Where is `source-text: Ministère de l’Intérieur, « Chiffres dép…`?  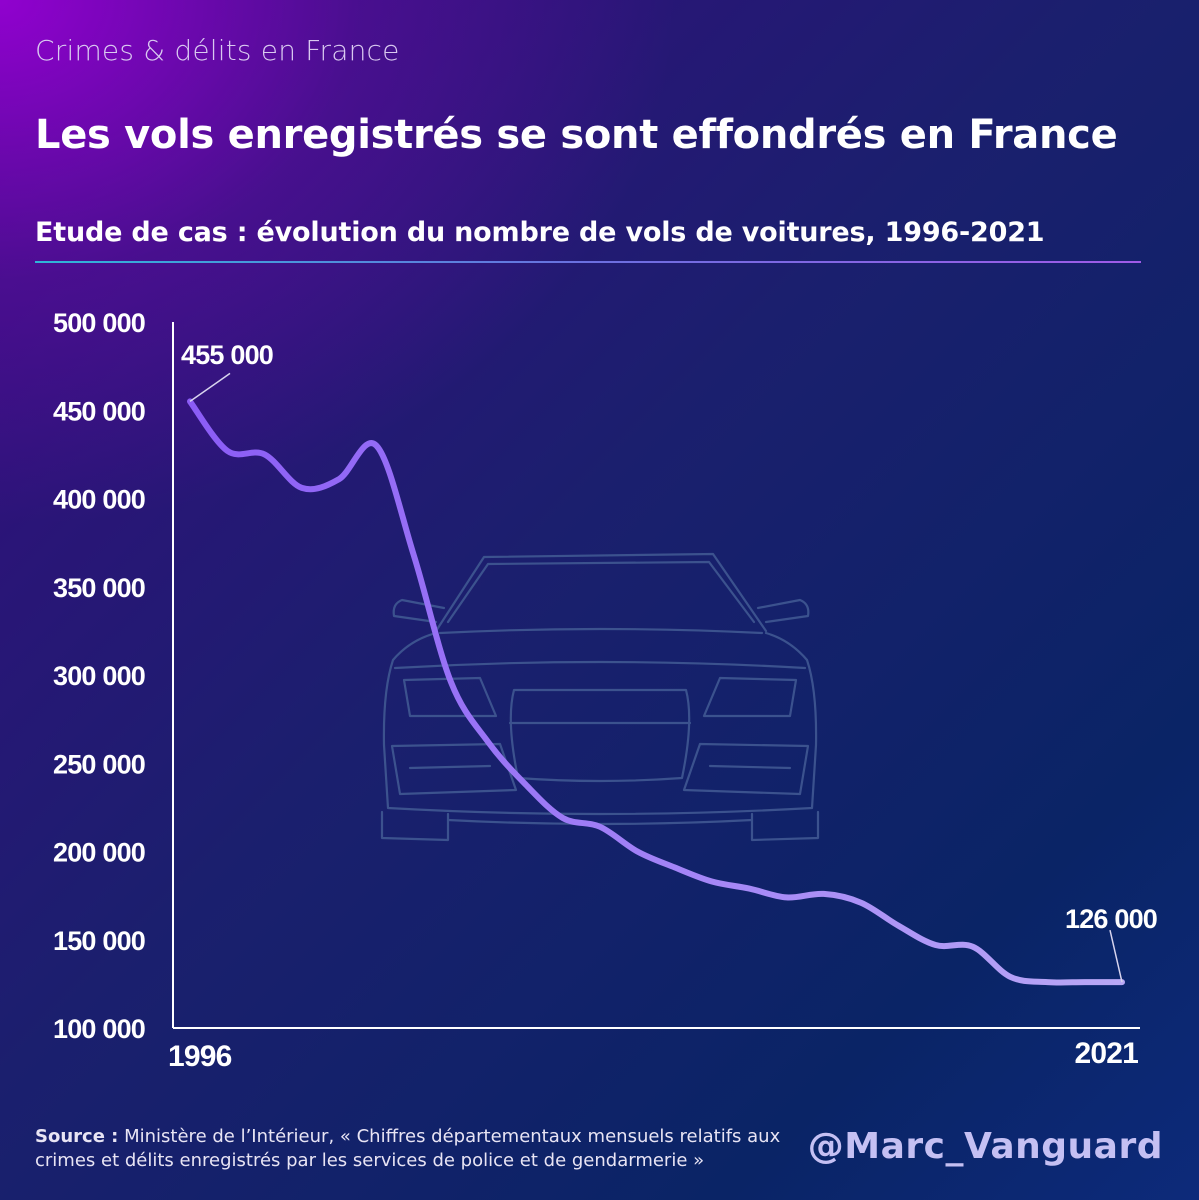 source-text: Ministère de l’Intérieur, « Chiffres dép… is located at coordinates (408, 1148).